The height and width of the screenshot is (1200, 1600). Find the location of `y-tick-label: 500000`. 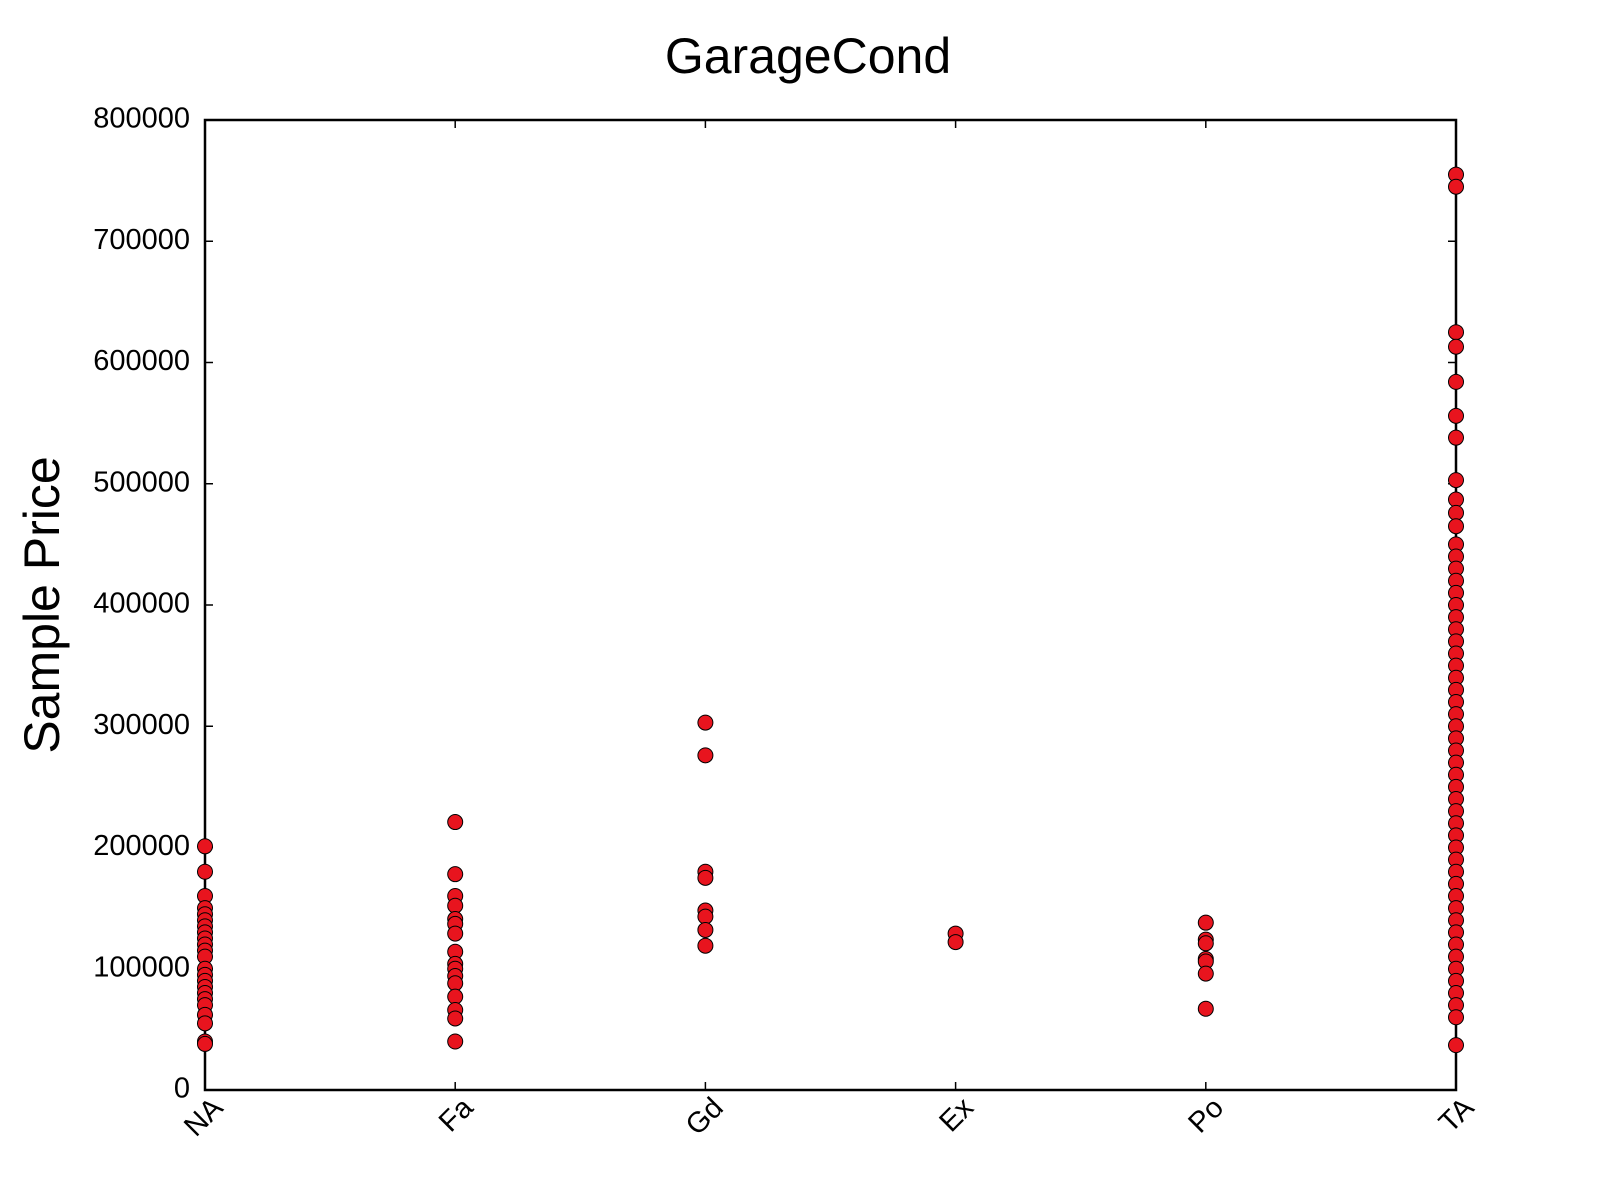

y-tick-label: 500000 is located at coordinates (141, 482).